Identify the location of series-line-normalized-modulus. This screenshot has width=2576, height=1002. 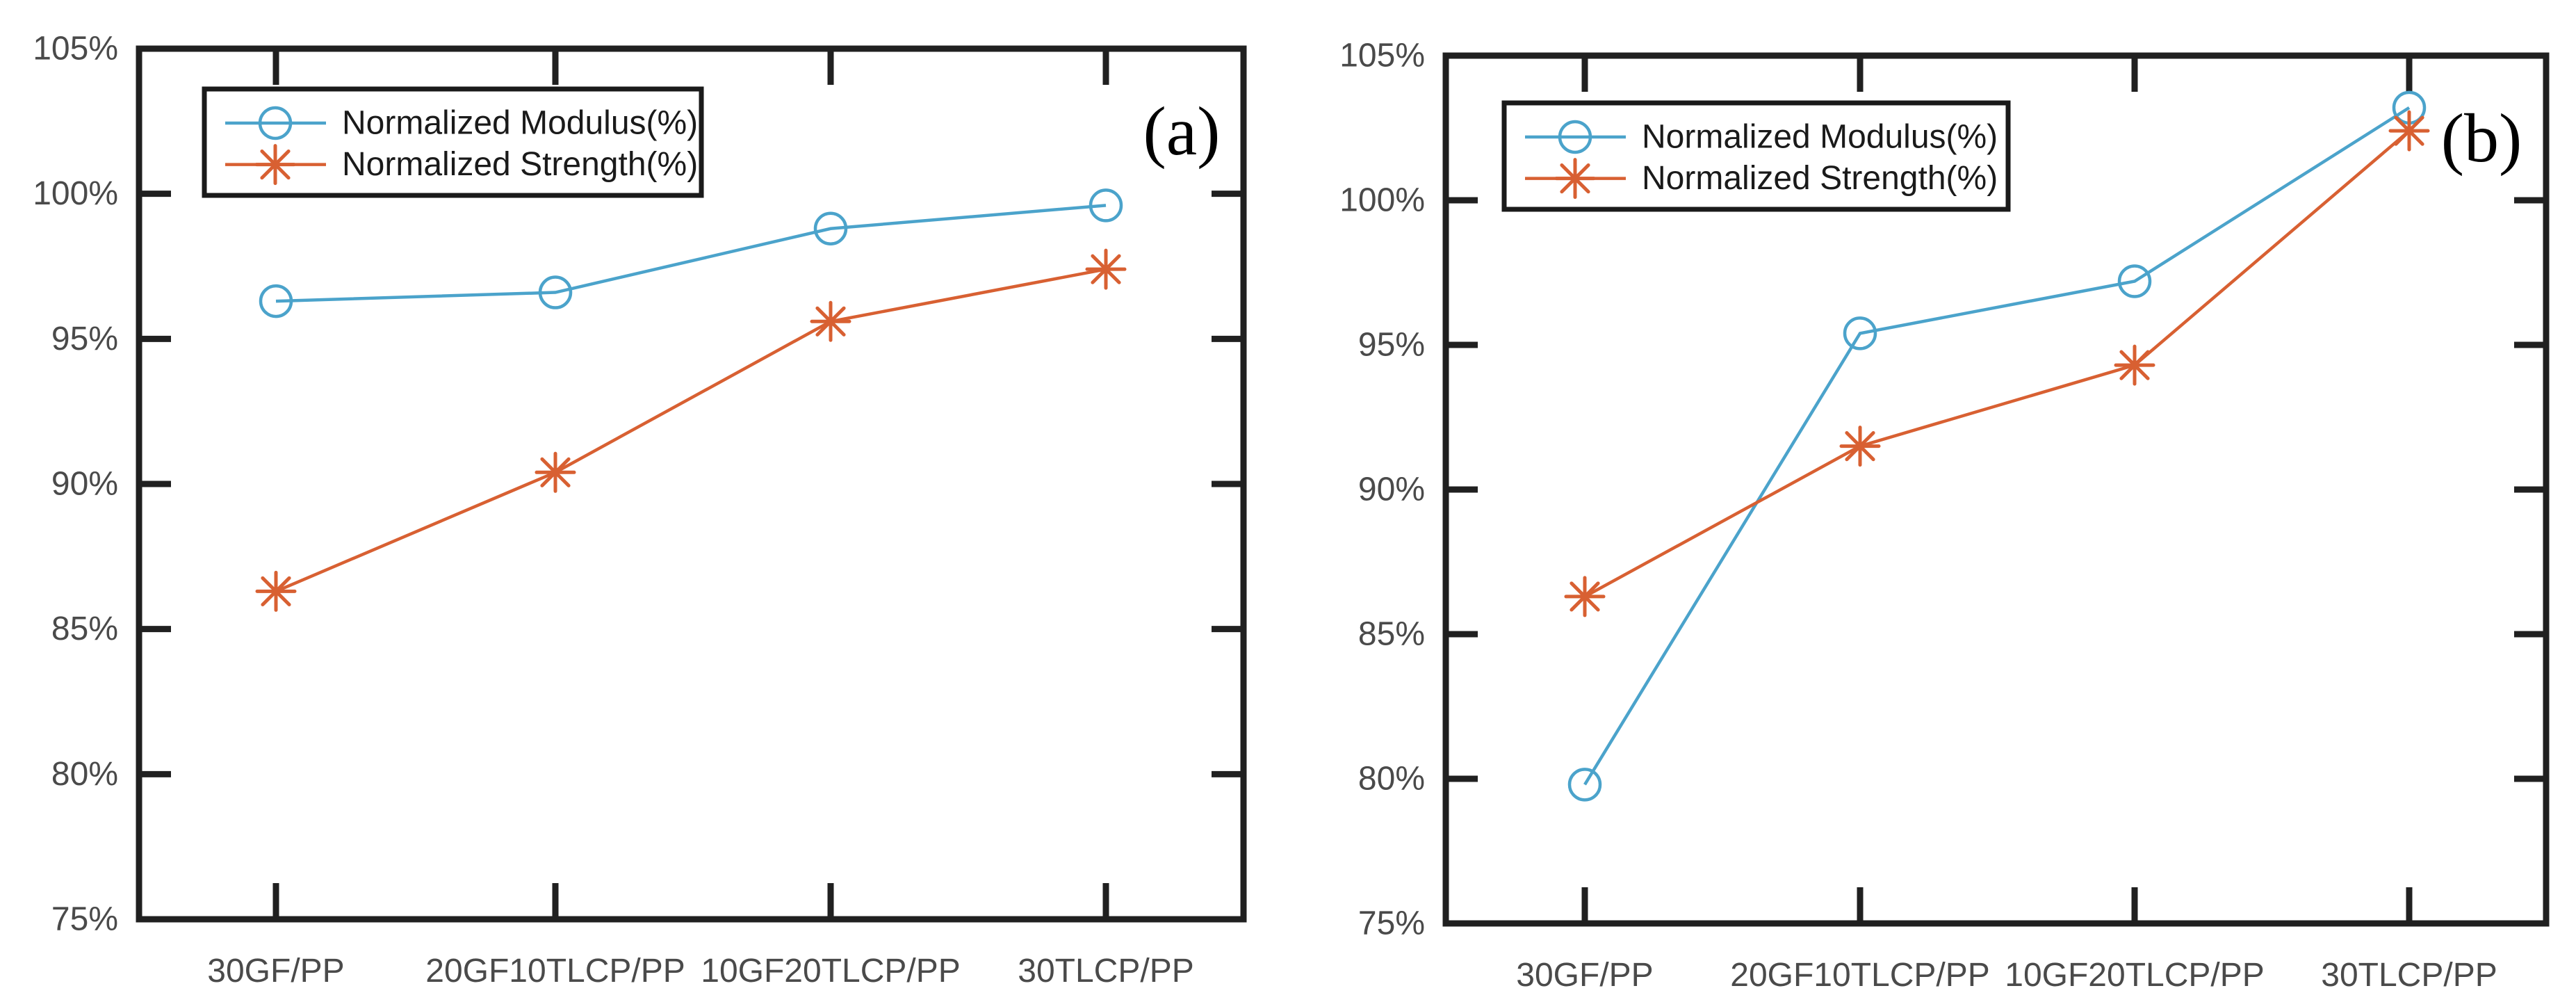
(691, 253).